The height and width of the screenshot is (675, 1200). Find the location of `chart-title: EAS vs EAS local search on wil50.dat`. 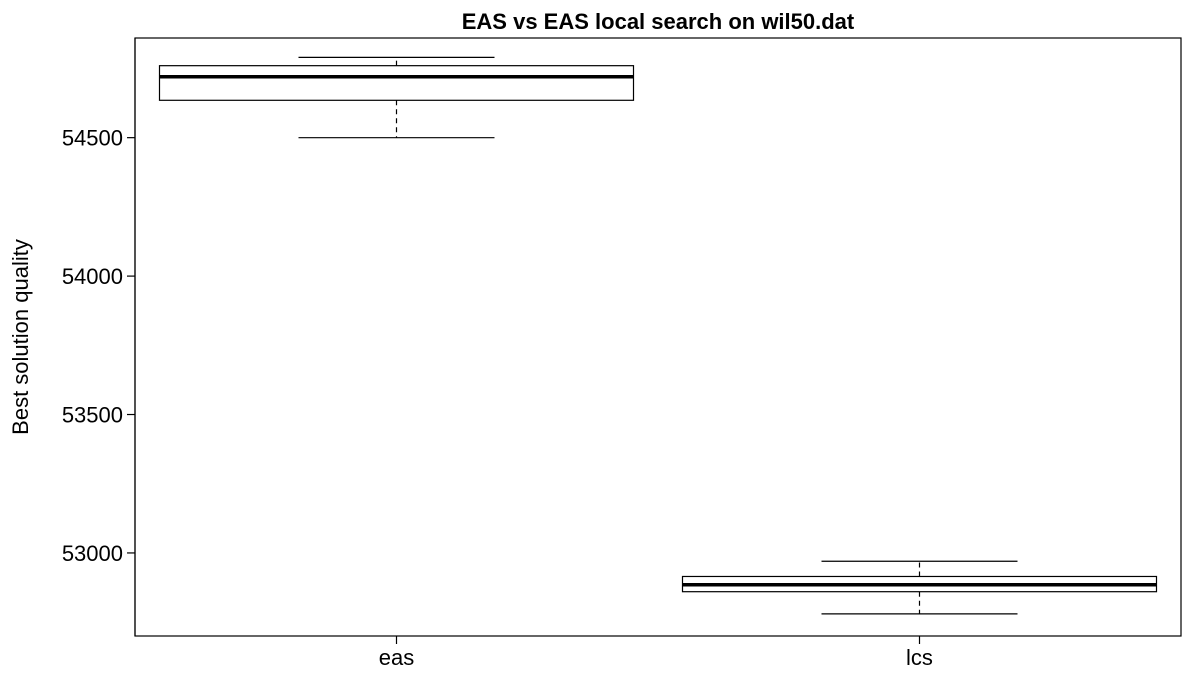

chart-title: EAS vs EAS local search on wil50.dat is located at coordinates (658, 21).